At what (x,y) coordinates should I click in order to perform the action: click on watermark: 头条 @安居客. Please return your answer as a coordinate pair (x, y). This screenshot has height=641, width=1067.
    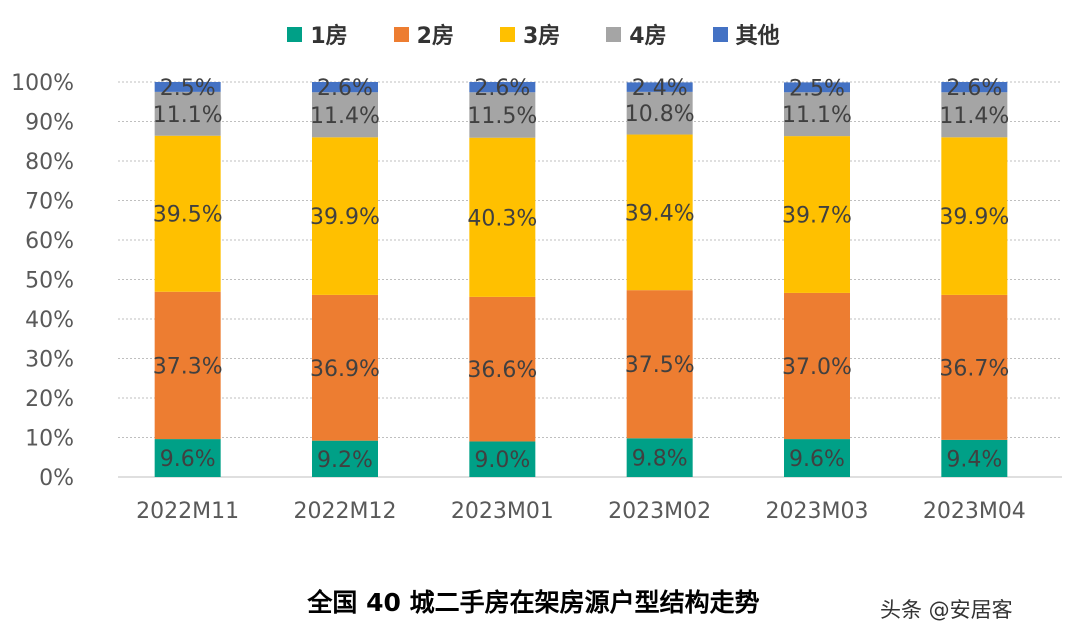
    Looking at the image, I should click on (946, 610).